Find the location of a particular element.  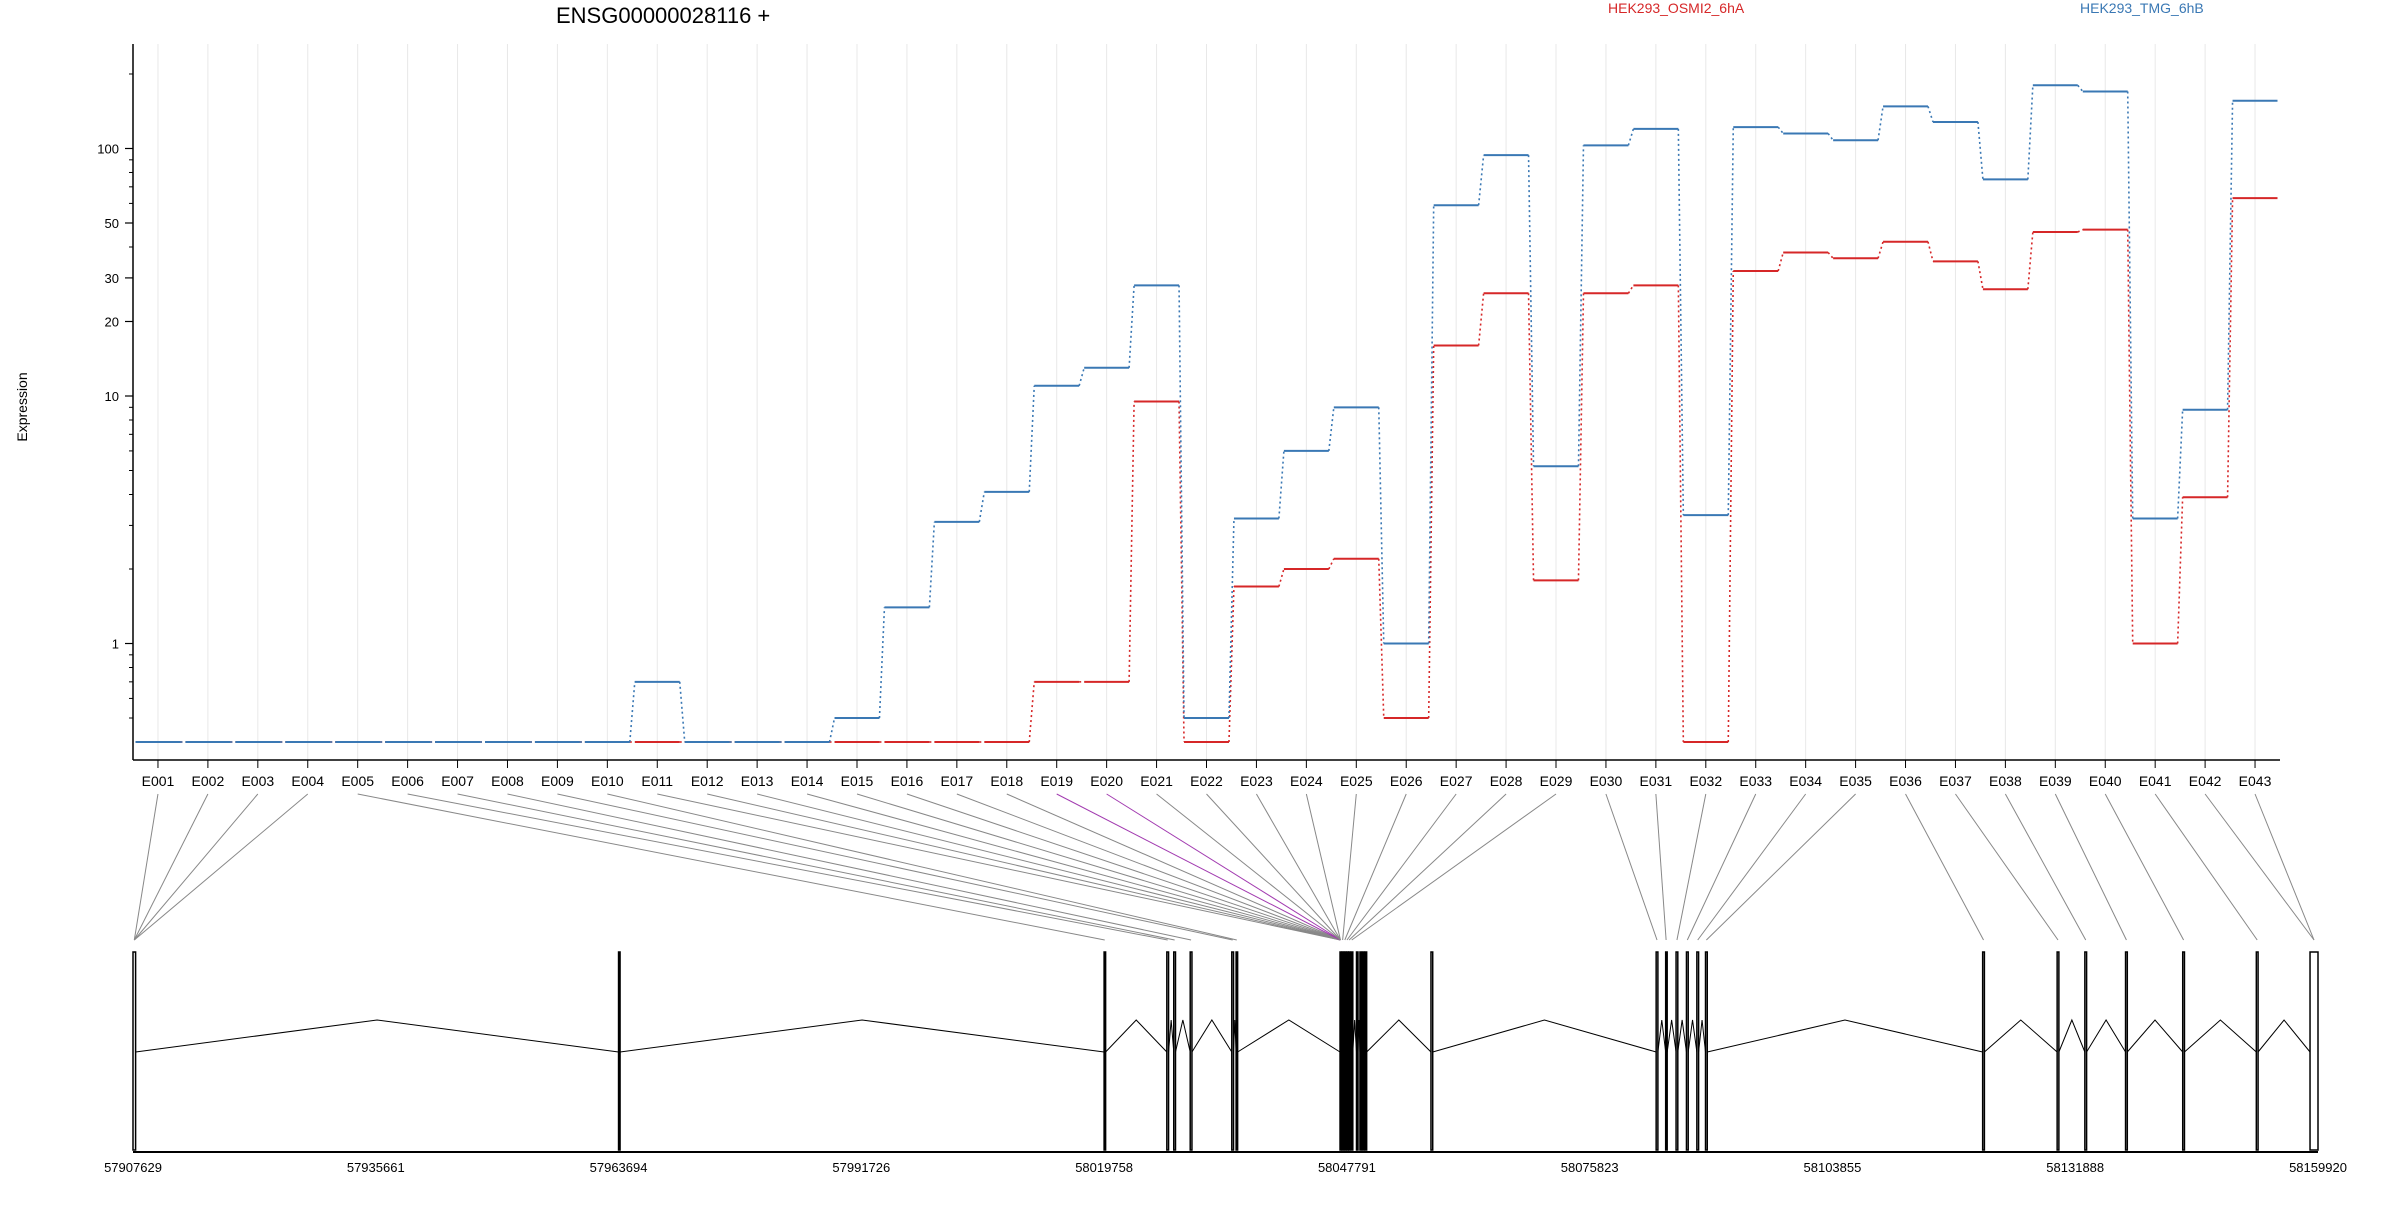

exon-label-E022: E022 is located at coordinates (1206, 781).